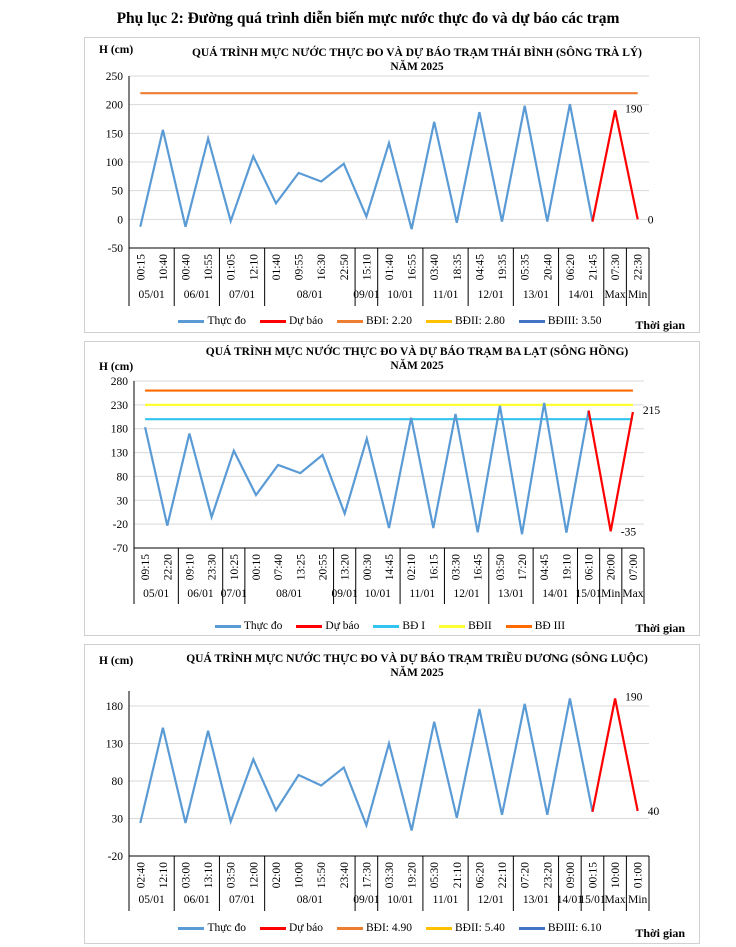  I want to click on legend-item: BĐII: 2.80, so click(465, 321).